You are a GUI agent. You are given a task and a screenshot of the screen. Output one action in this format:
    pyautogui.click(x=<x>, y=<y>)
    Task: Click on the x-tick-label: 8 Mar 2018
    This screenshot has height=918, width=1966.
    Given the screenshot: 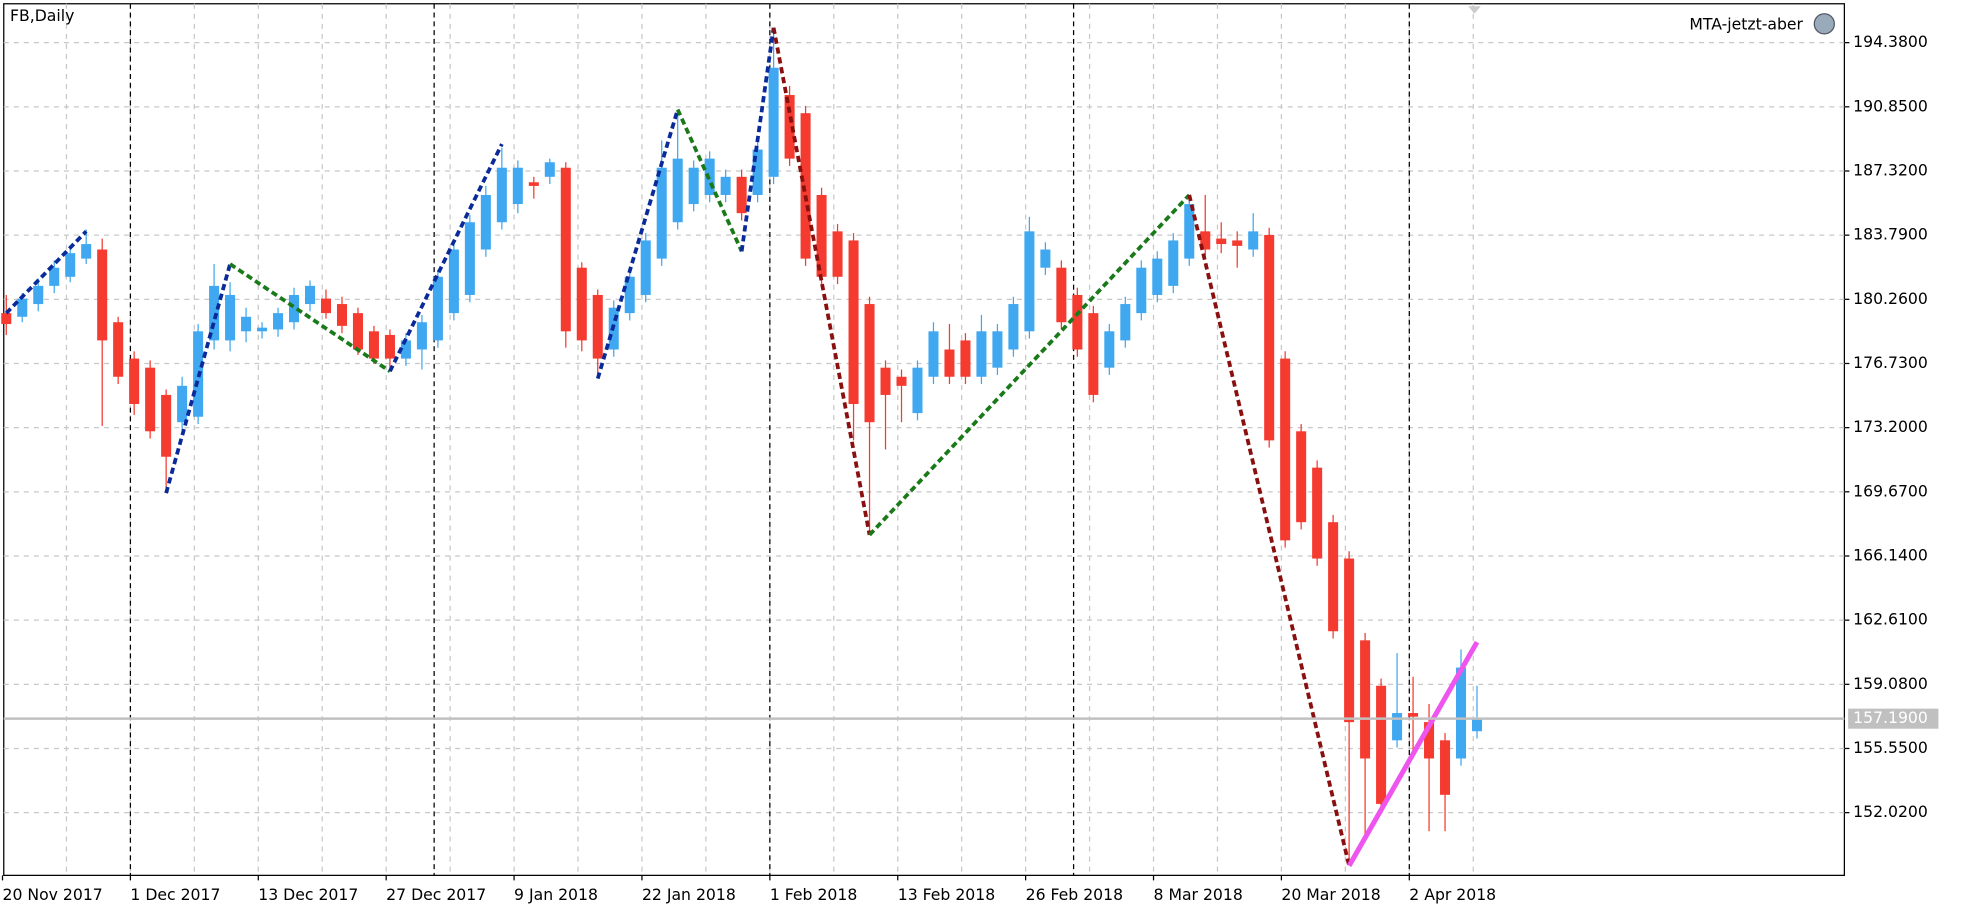 What is the action you would take?
    pyautogui.click(x=1198, y=894)
    